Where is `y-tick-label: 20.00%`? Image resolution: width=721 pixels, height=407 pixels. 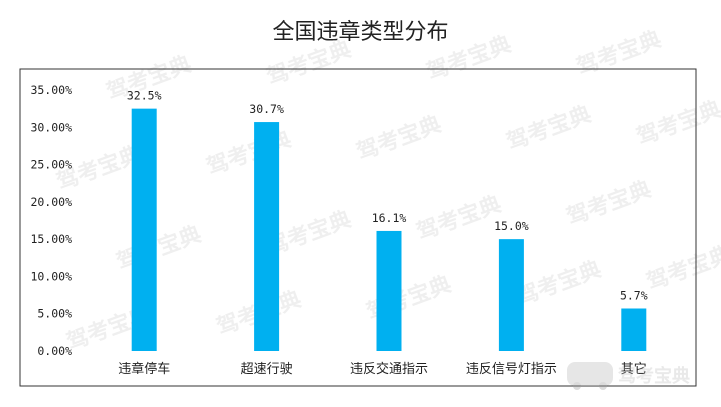
y-tick-label: 20.00% is located at coordinates (51, 202).